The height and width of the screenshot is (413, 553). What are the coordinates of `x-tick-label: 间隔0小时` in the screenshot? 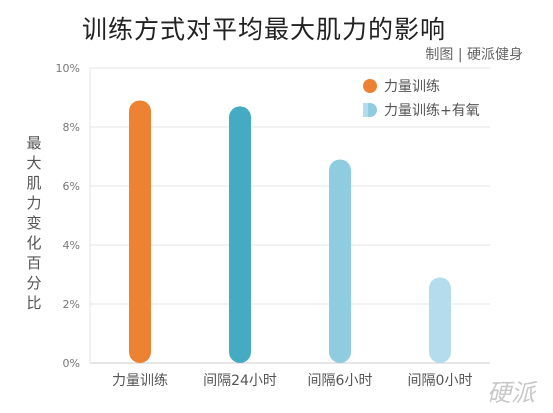 It's located at (440, 381).